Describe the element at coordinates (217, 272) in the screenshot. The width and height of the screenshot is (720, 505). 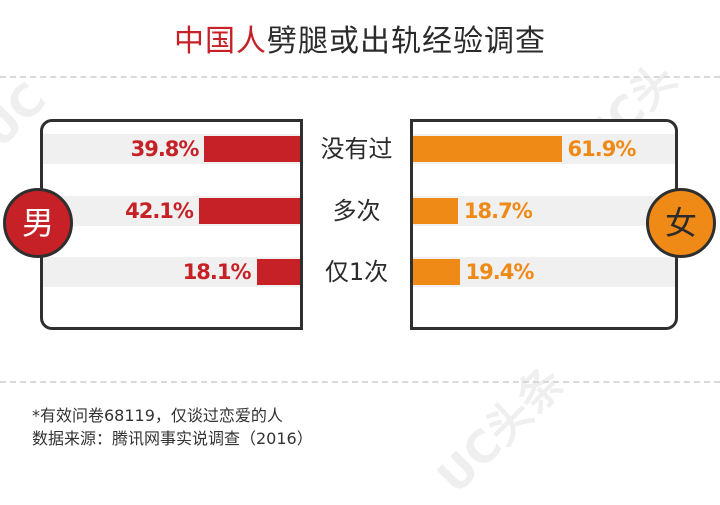
I see `male-value-label: 18.1%` at that location.